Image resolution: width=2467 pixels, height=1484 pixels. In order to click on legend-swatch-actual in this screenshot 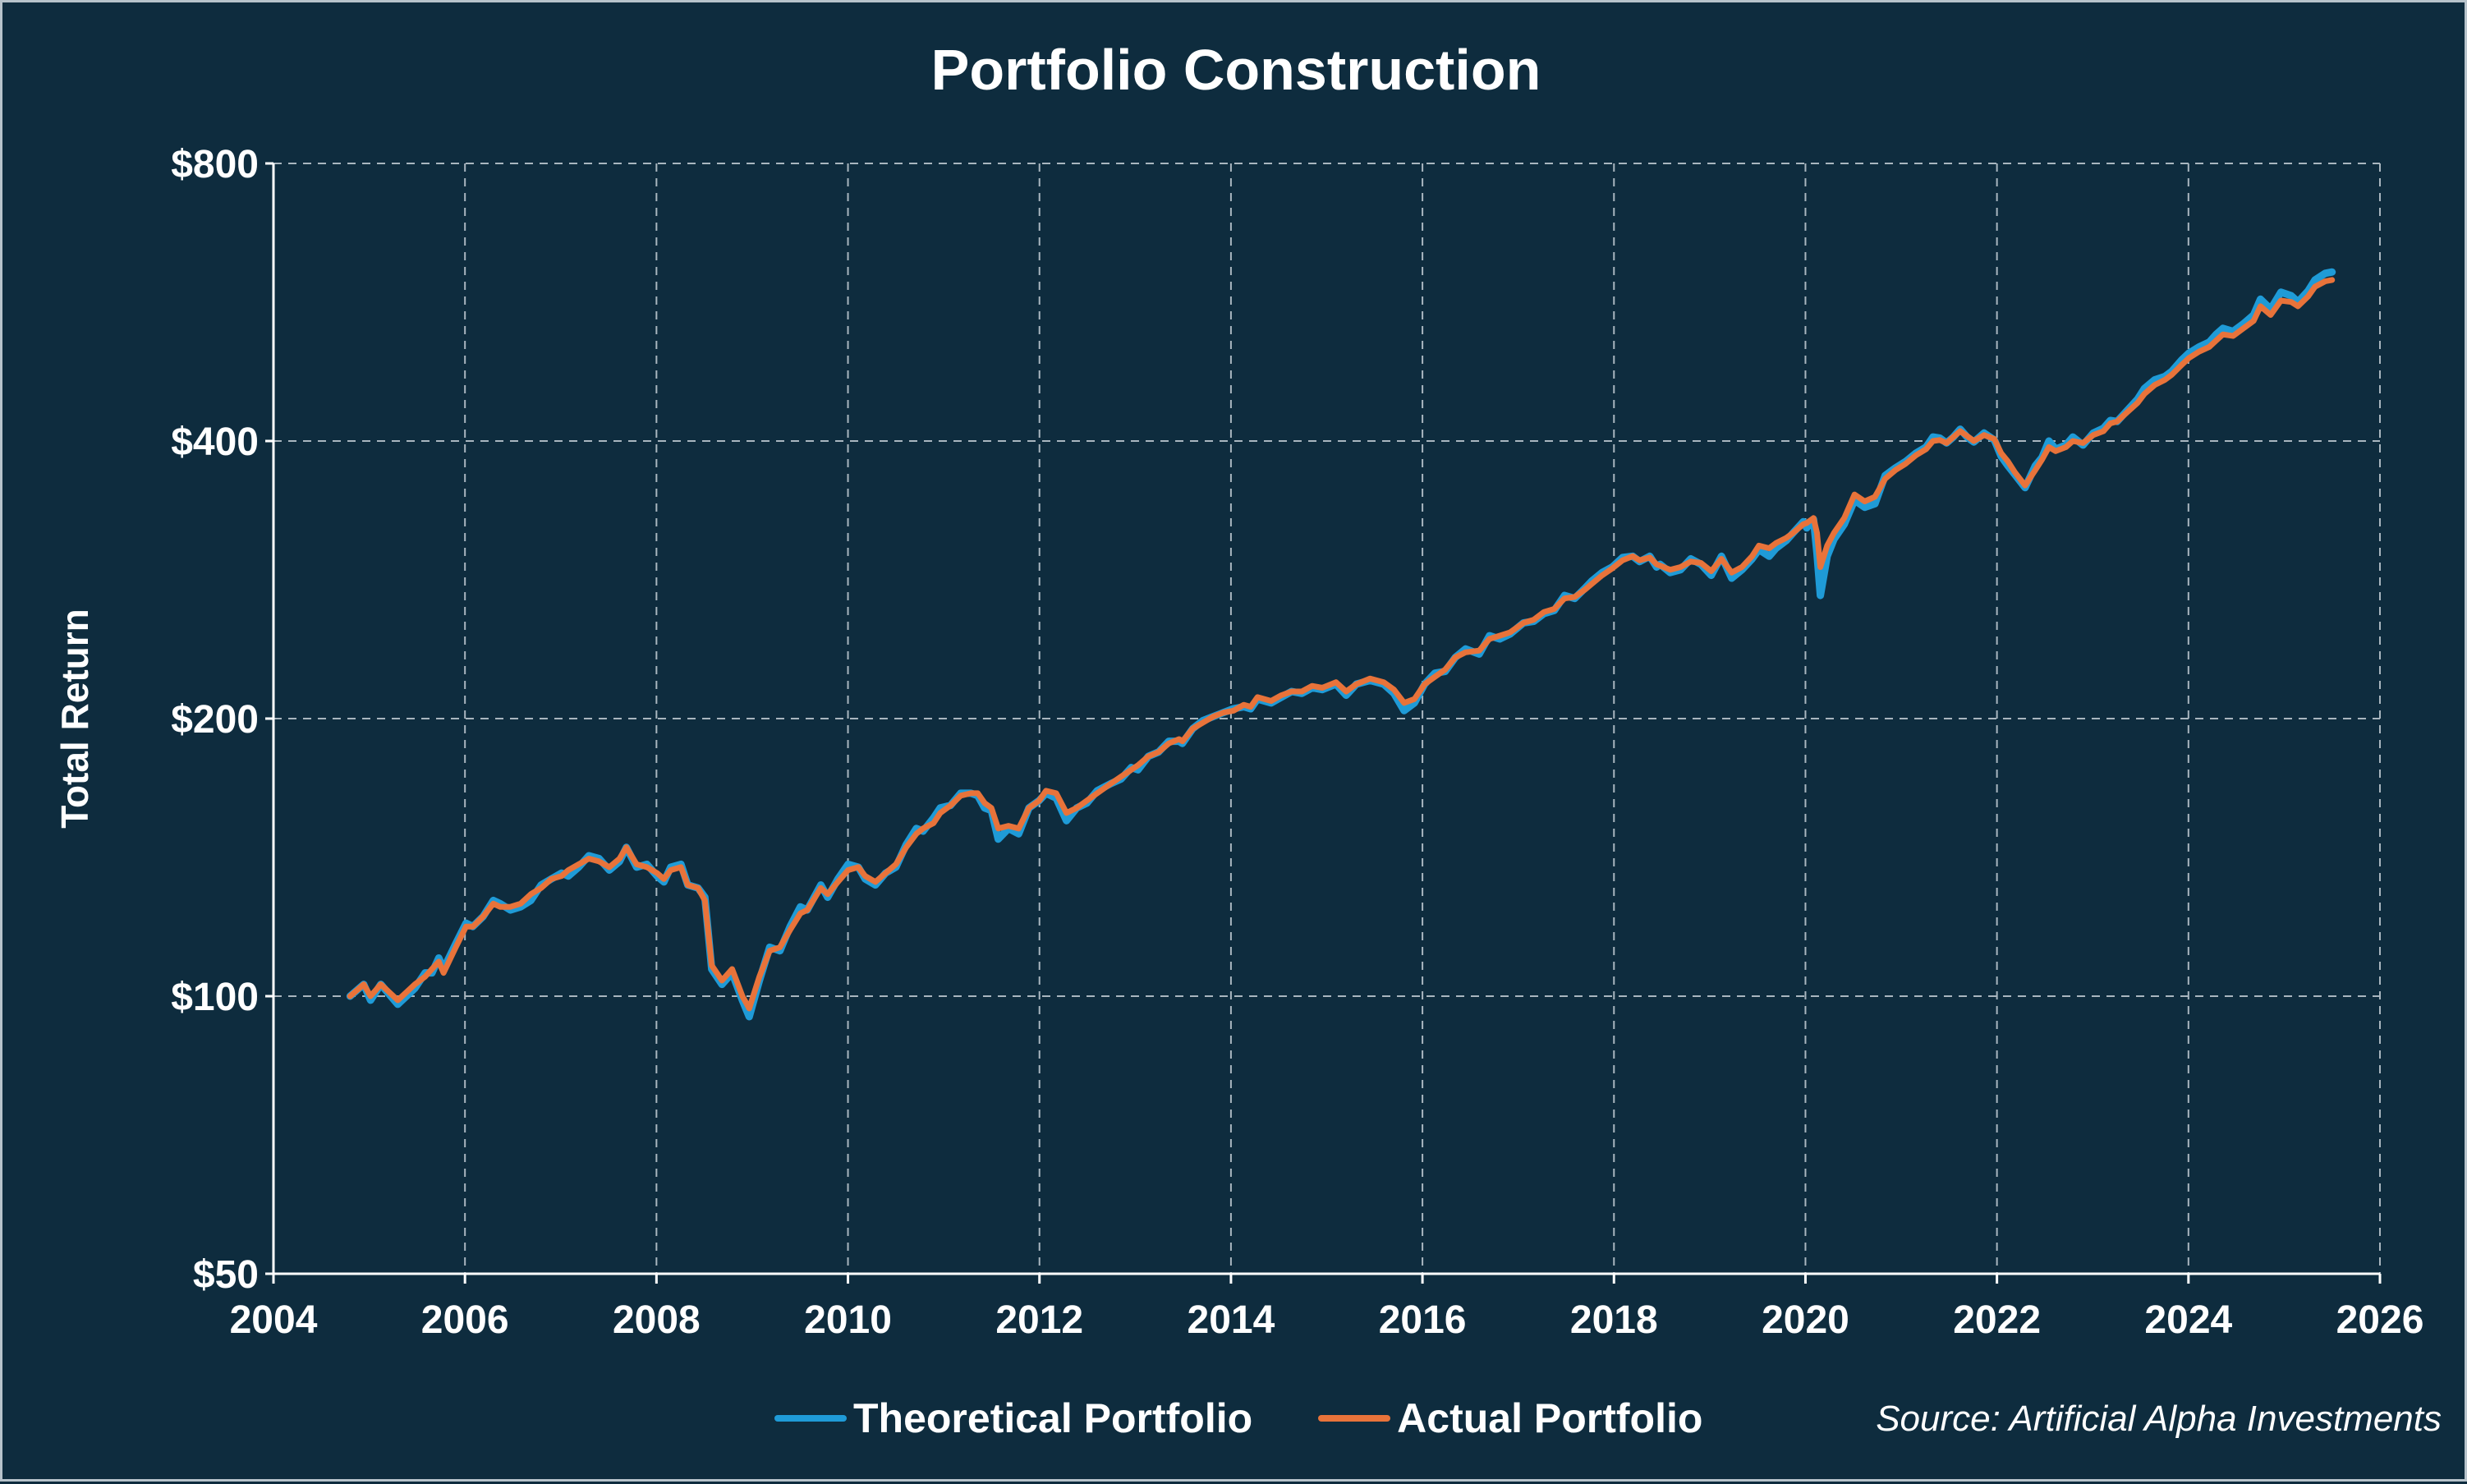, I will do `click(1354, 1419)`.